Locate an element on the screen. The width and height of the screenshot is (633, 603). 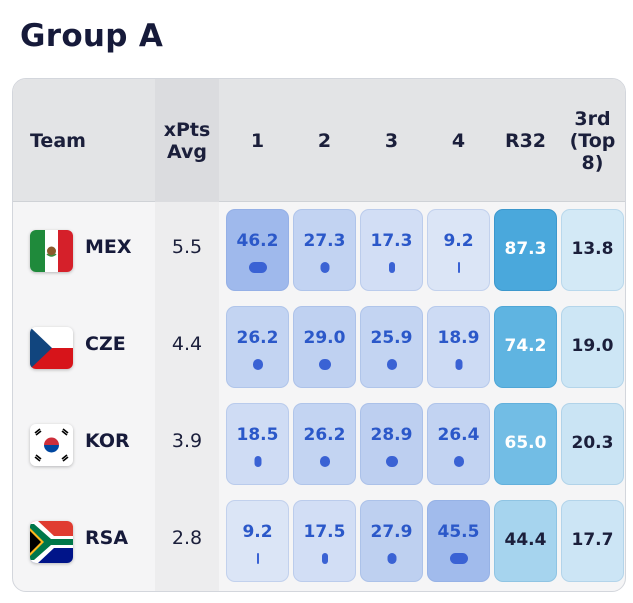
header-r32: R32 is located at coordinates (525, 140).